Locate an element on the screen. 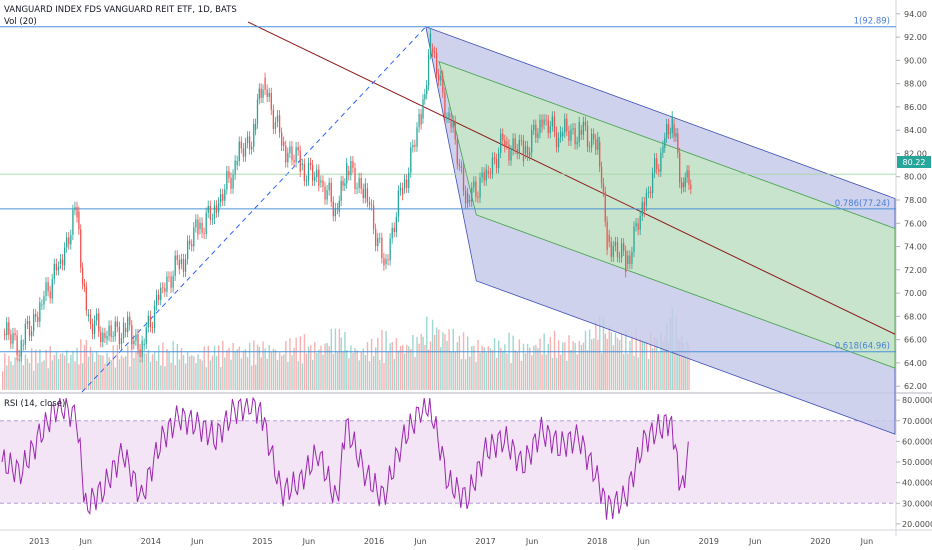 The width and height of the screenshot is (932, 550). y-tick-label: 92.00 is located at coordinates (915, 37).